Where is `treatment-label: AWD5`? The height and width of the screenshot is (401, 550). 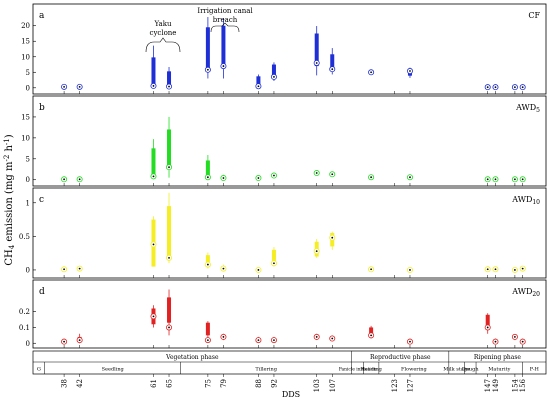 treatment-label: AWD5 is located at coordinates (527, 108).